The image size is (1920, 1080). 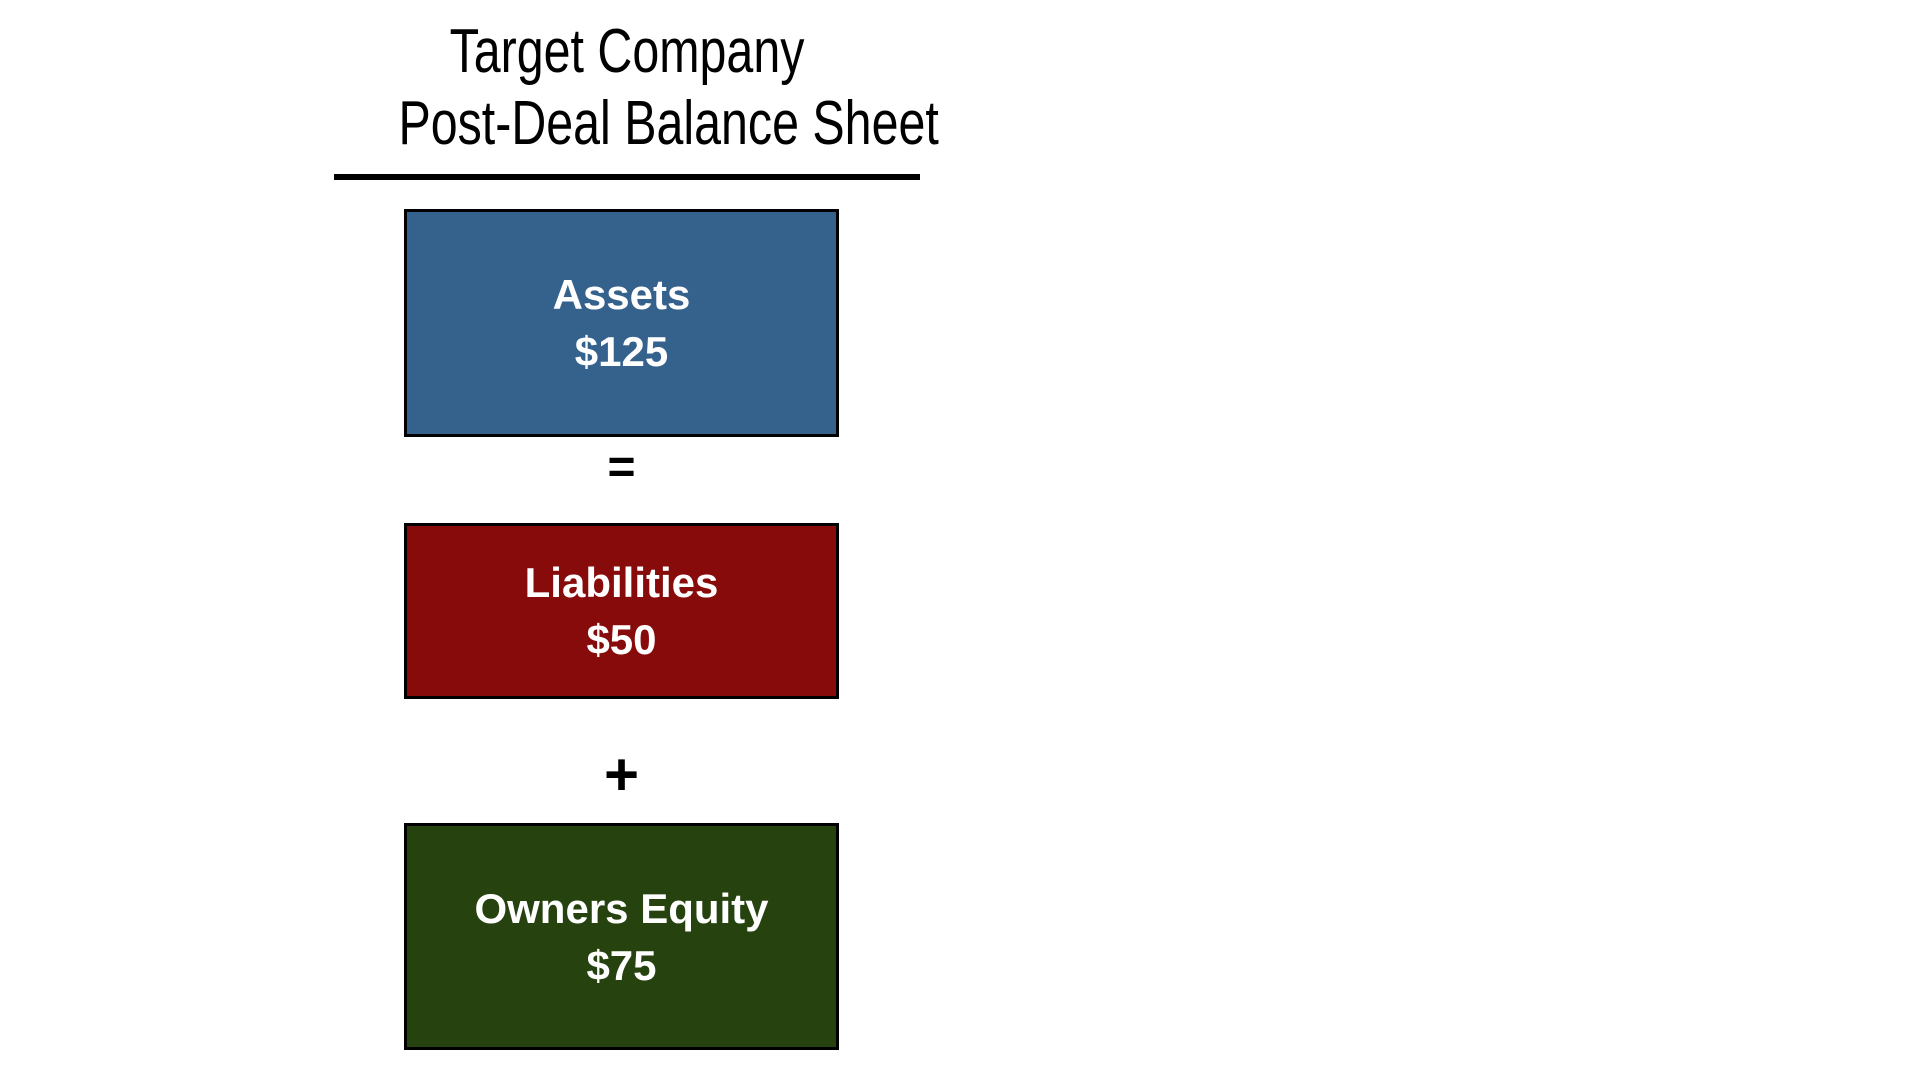 I want to click on liabilities-label: Liabilities, so click(x=621, y=582).